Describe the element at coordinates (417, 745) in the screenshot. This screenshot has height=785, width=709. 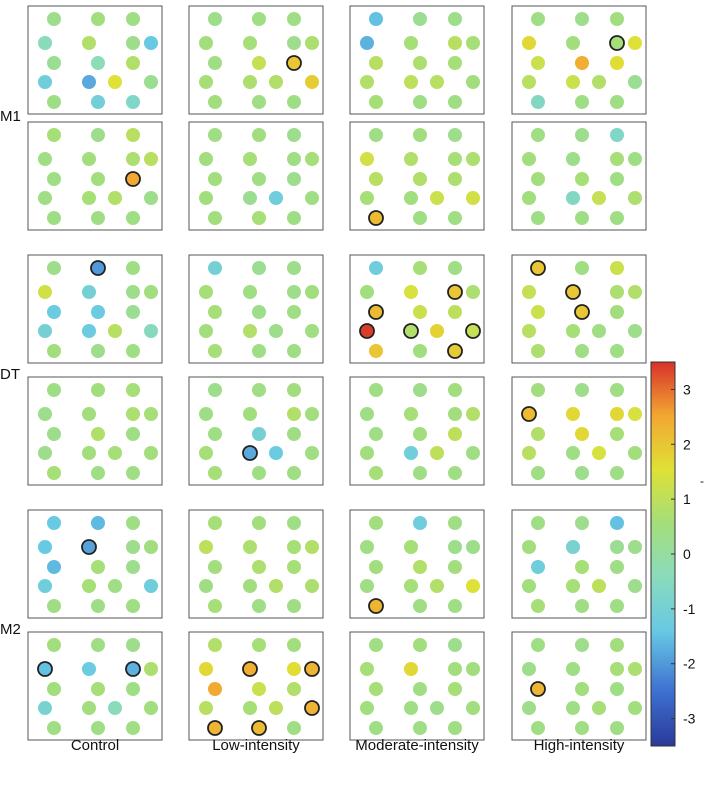
I see `column-label-moderate-intensity: Moderate-intensity` at that location.